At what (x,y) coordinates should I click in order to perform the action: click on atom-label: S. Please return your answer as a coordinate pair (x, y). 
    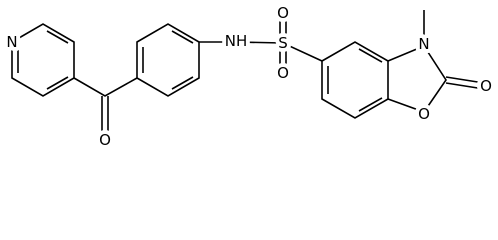
    Looking at the image, I should click on (283, 43).